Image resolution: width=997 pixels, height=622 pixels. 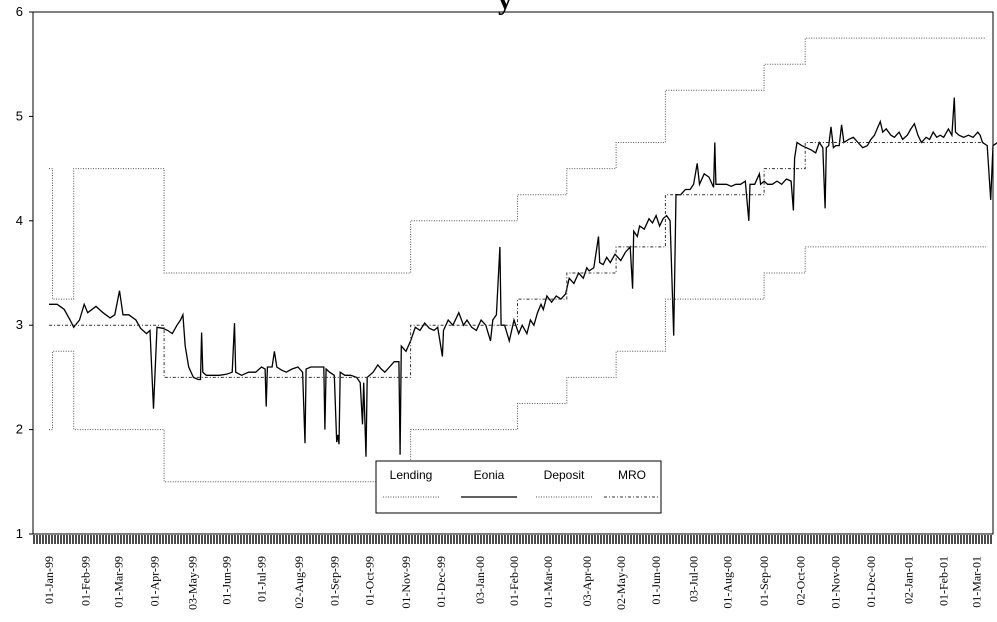 What do you see at coordinates (19, 11) in the screenshot?
I see `y-tick-label: 6` at bounding box center [19, 11].